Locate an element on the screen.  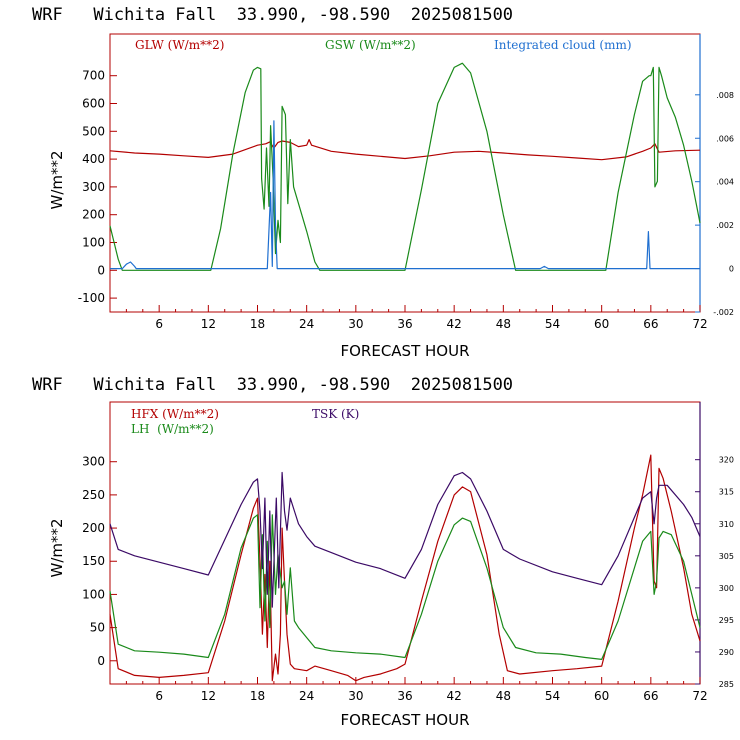
y-tick-label: -100 is located at coordinates (91, 298).